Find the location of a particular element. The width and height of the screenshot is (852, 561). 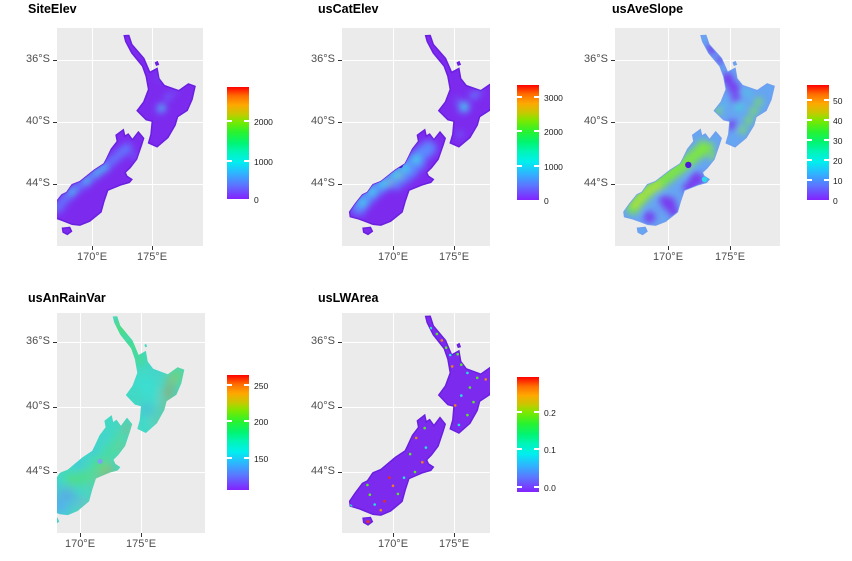

legend-tick-label: 20 is located at coordinates (838, 160).